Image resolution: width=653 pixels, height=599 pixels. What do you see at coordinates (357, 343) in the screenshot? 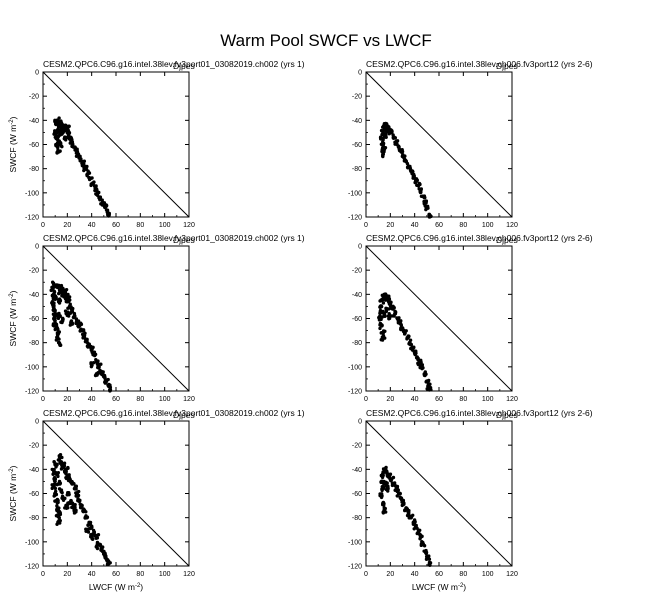
I see `y-tick-label: -80` at bounding box center [357, 343].